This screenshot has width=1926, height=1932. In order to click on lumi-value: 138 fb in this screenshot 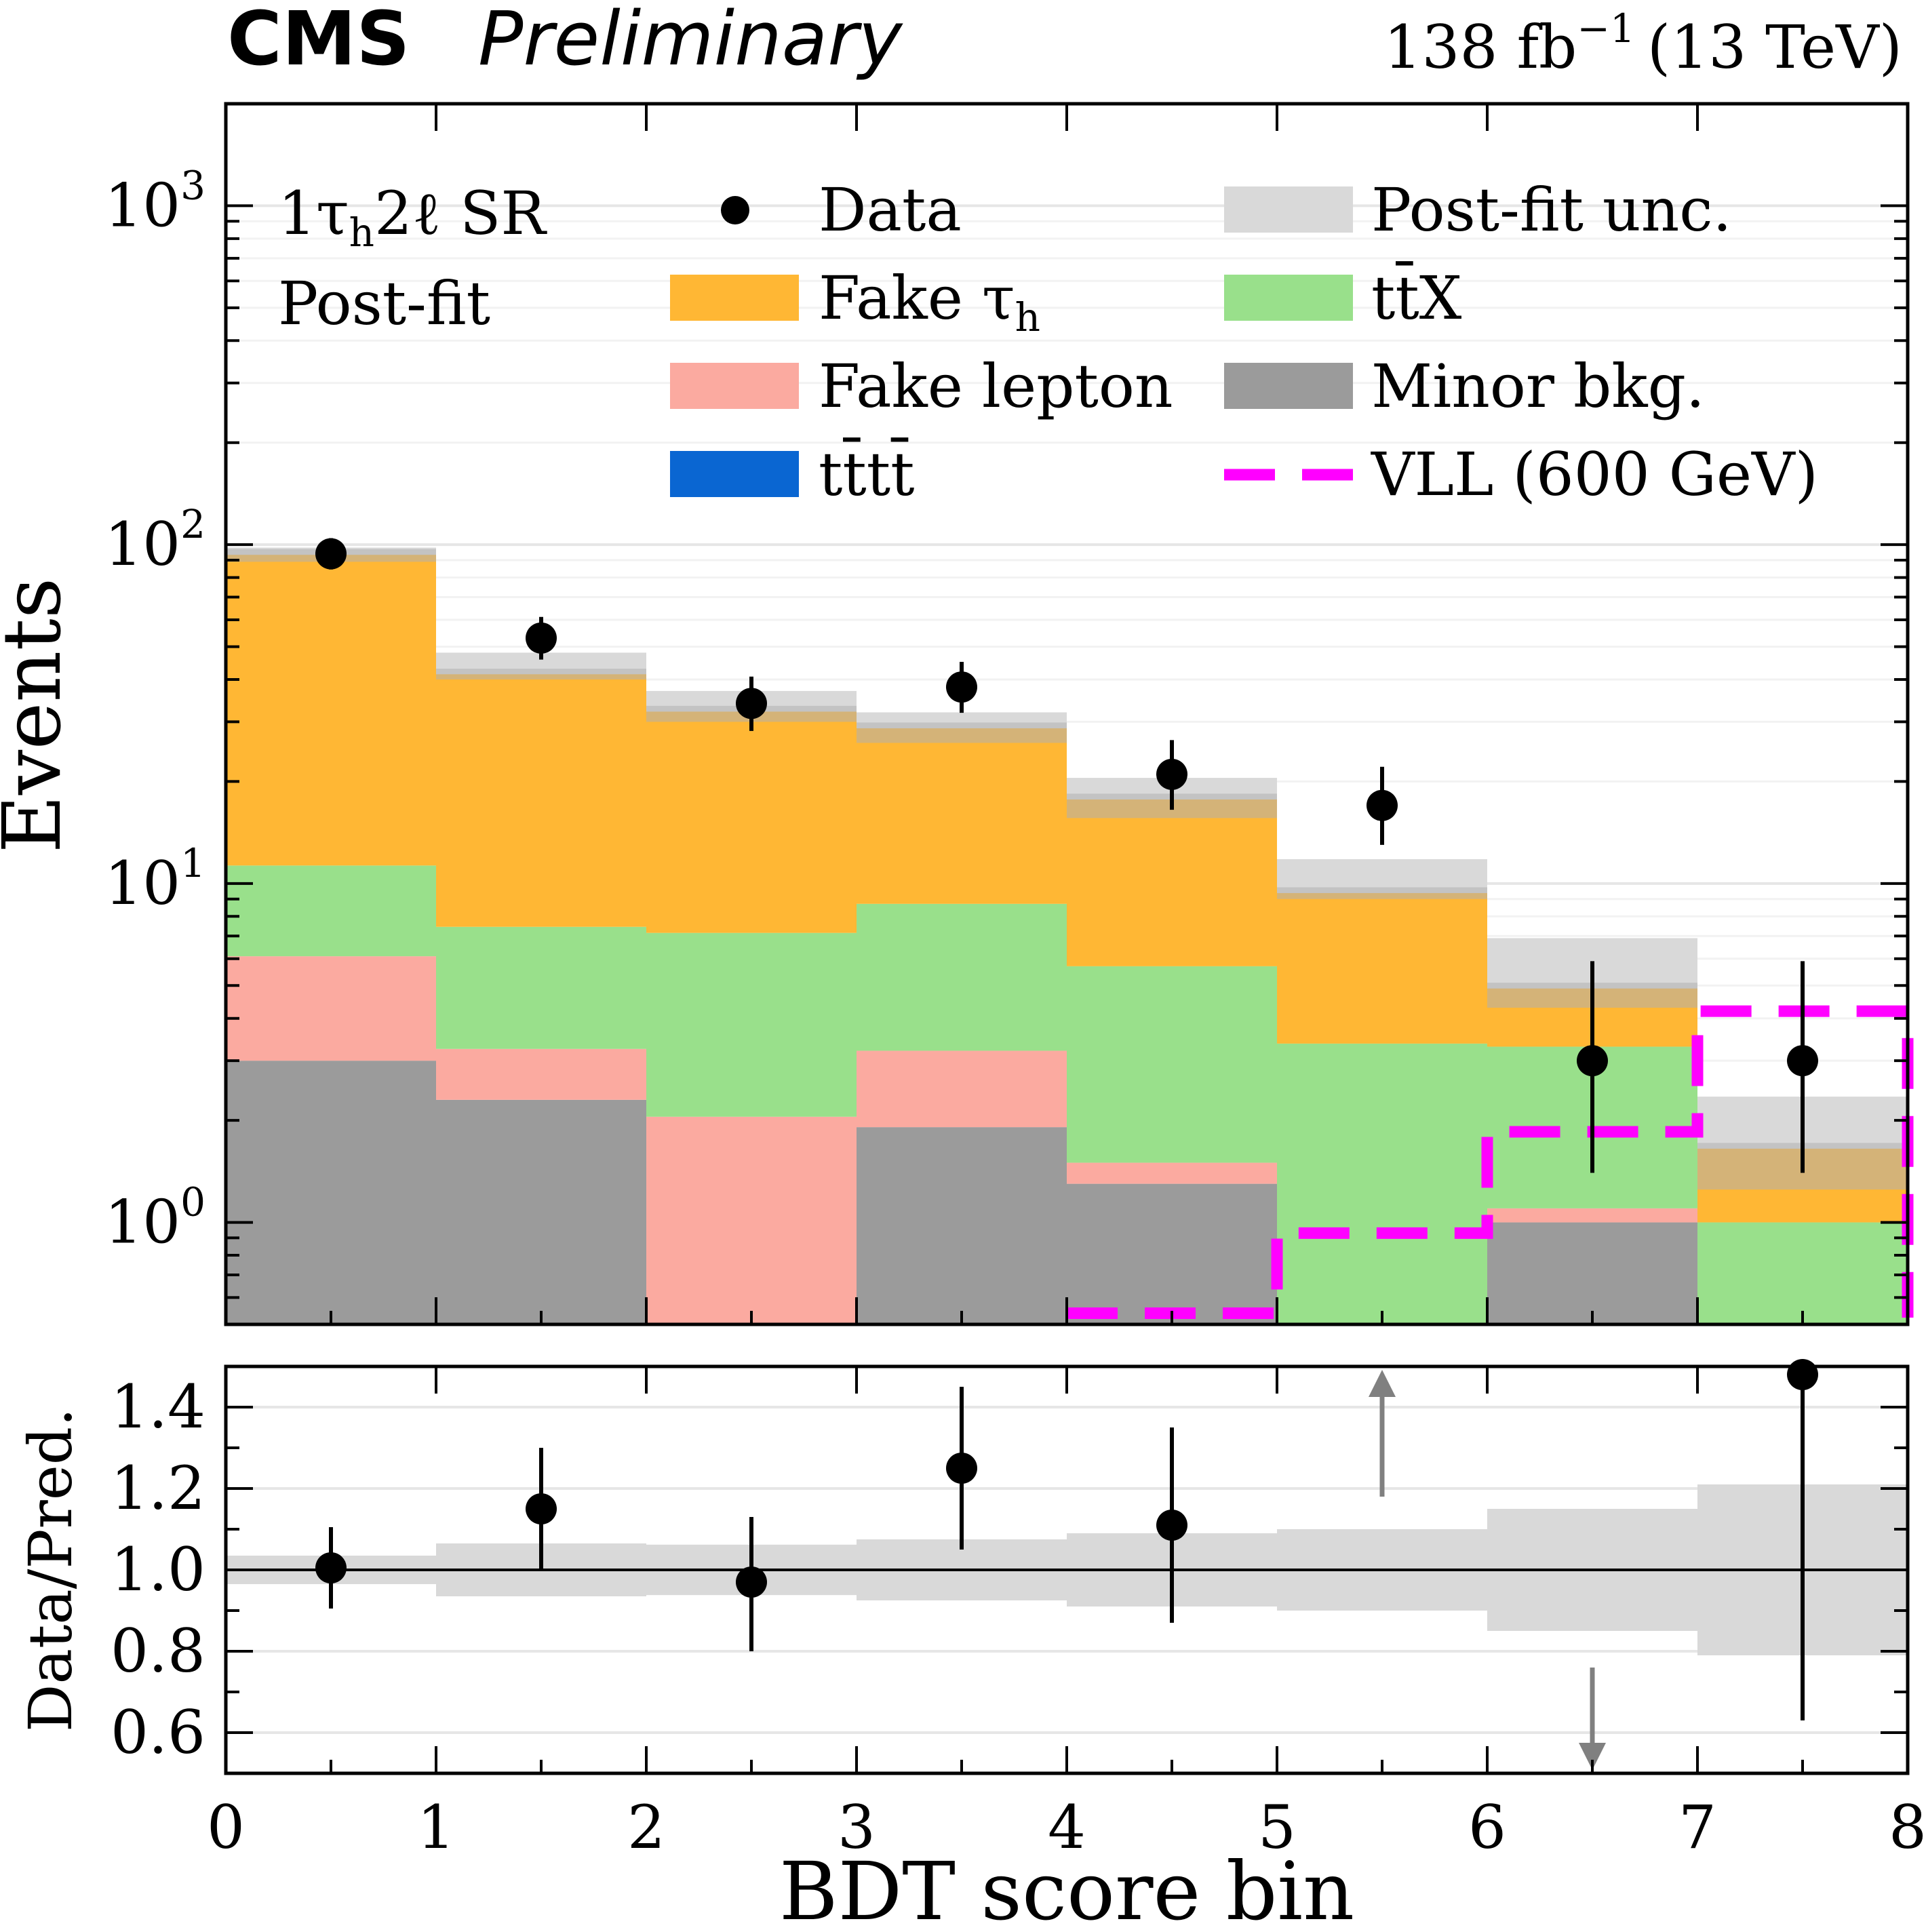, I will do `click(1480, 47)`.